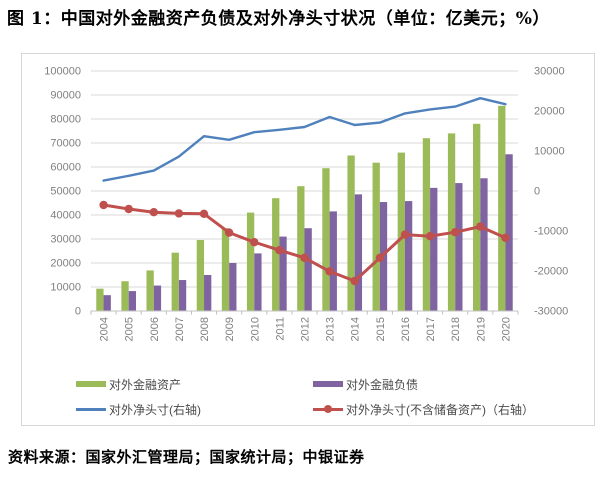 The image size is (604, 480). Describe the element at coordinates (155, 409) in the screenshot. I see `legend-label-net: 对外净头寸(右轴)` at that location.